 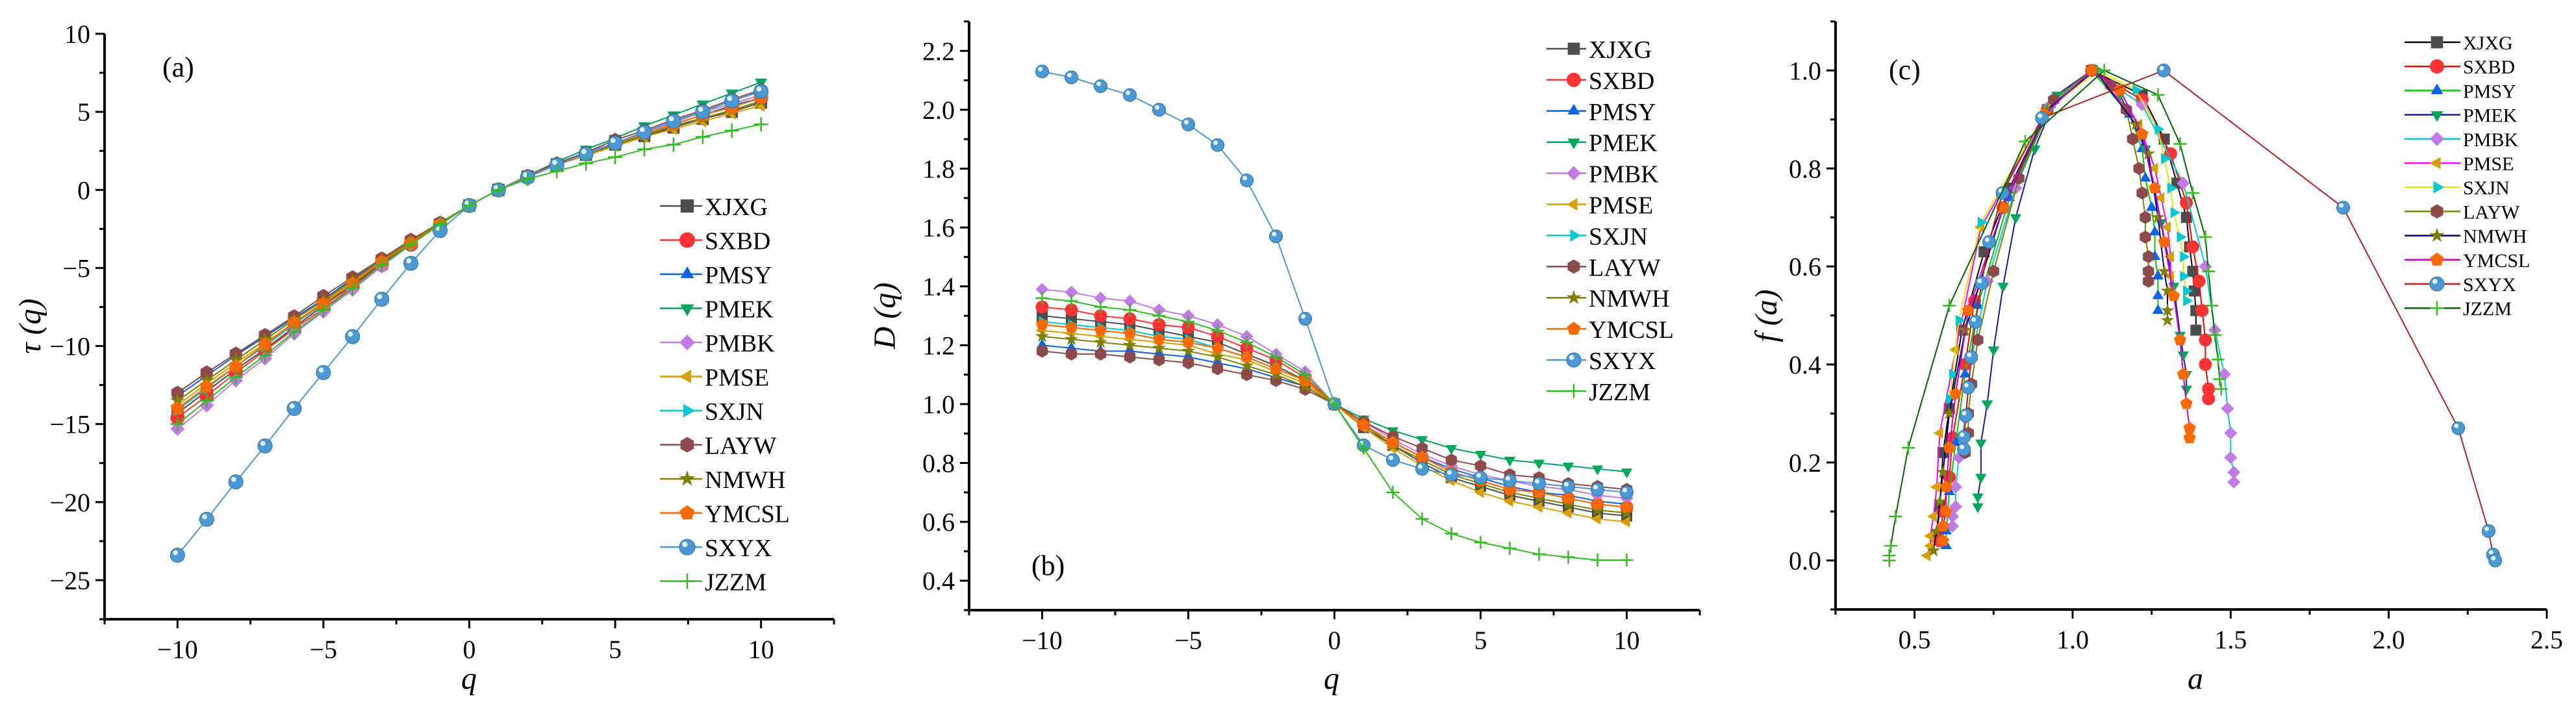 What do you see at coordinates (2486, 188) in the screenshot?
I see `legend-label: SXJN` at bounding box center [2486, 188].